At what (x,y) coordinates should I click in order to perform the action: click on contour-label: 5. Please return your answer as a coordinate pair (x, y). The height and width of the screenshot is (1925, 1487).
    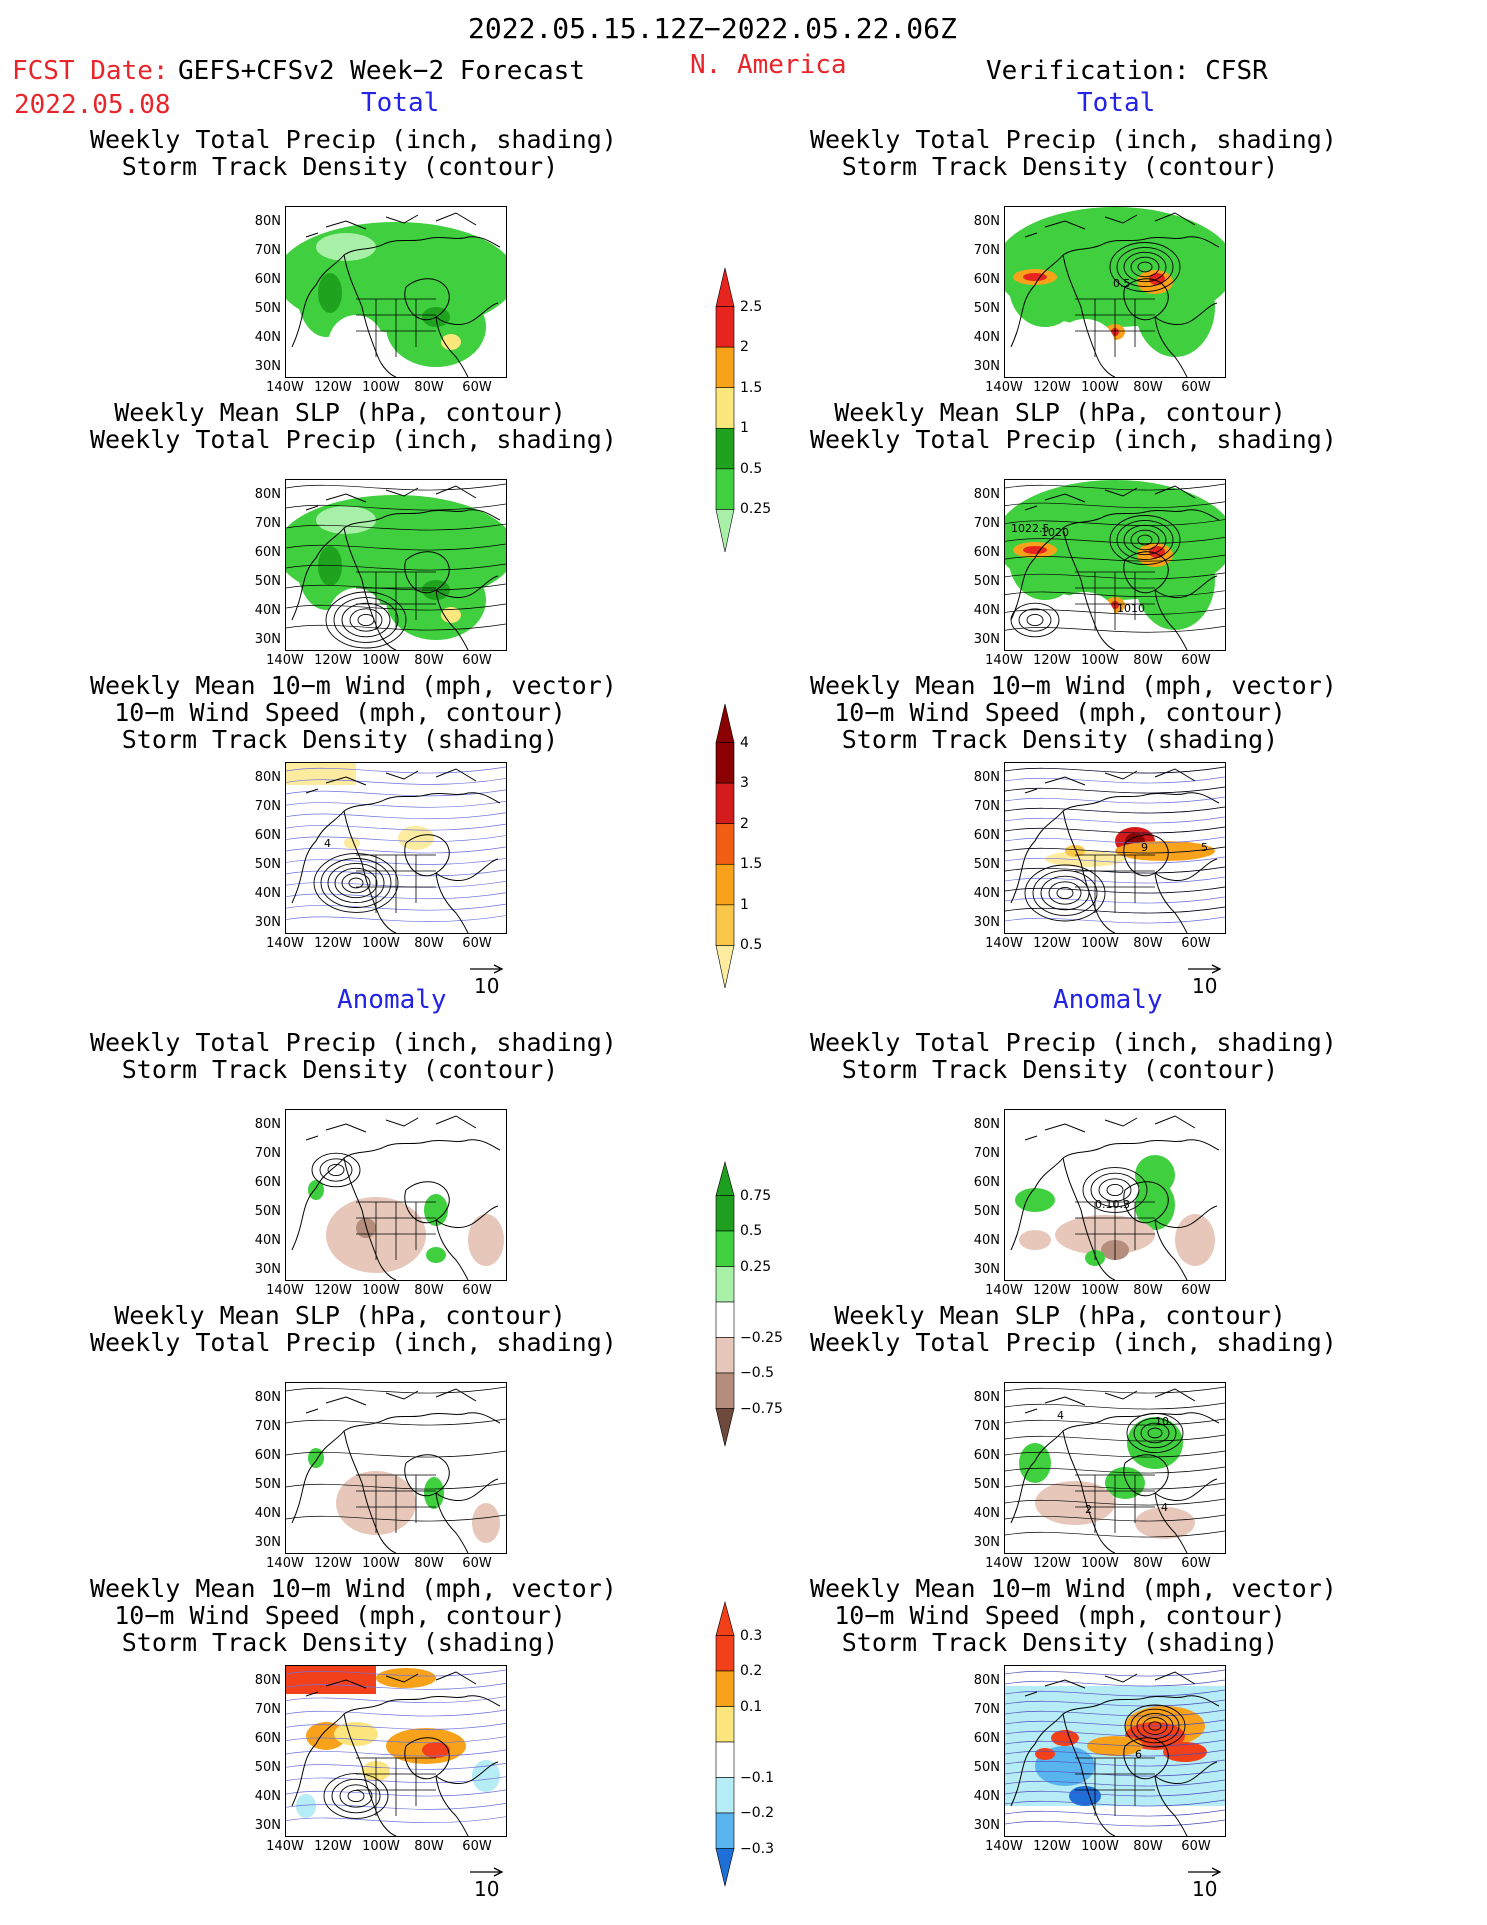
    Looking at the image, I should click on (1204, 847).